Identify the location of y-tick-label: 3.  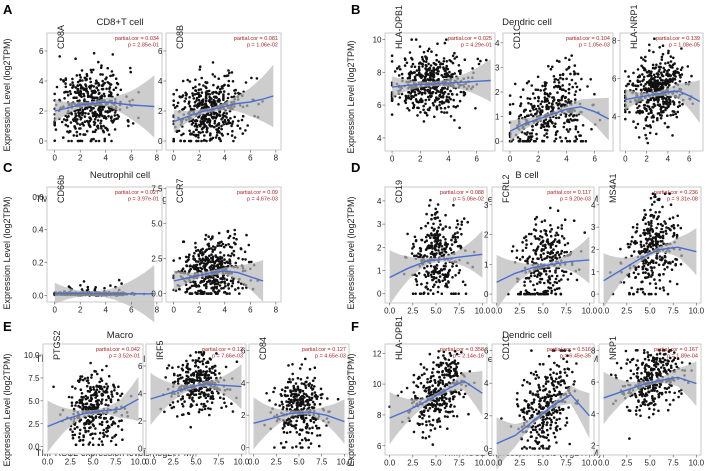
(593, 227).